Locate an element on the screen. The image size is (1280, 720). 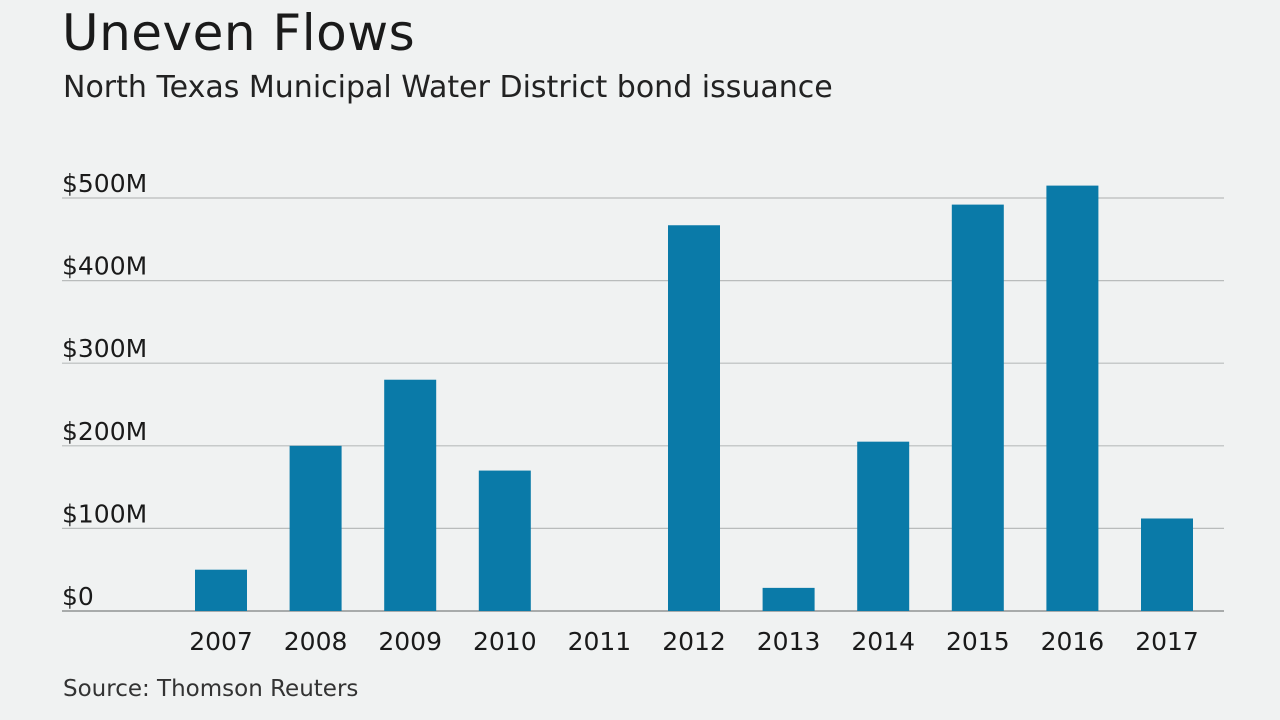
y-tick-label: $400M is located at coordinates (104, 266).